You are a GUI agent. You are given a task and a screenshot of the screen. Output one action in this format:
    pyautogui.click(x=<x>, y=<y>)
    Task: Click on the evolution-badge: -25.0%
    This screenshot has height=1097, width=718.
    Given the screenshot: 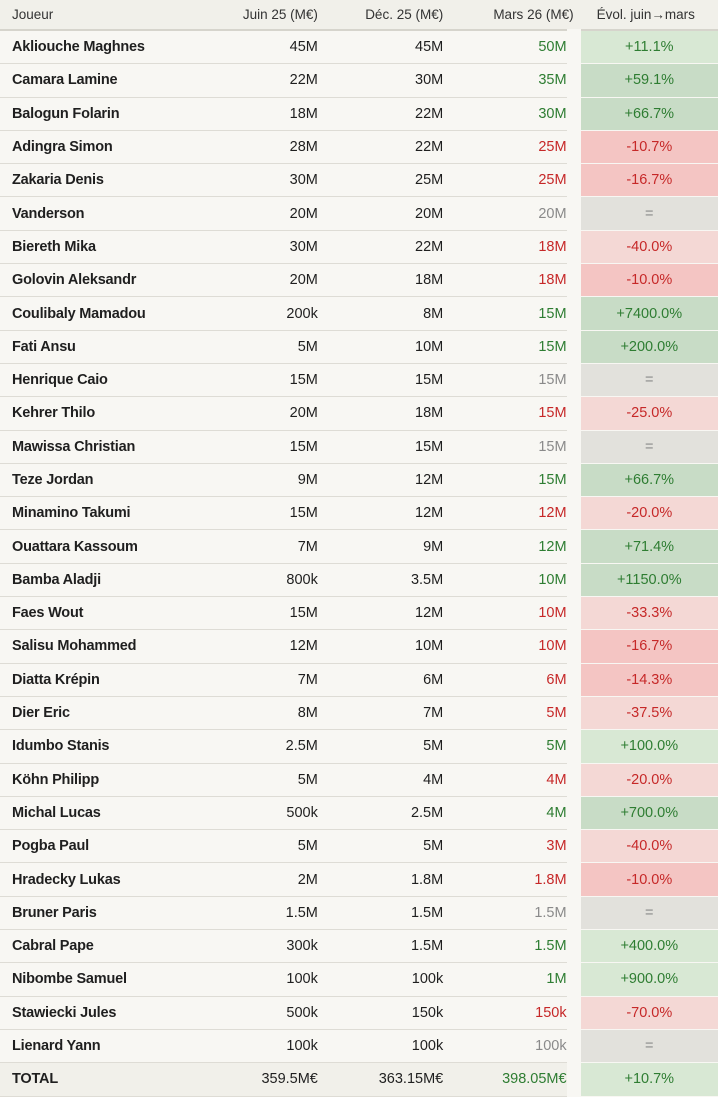 What is the action you would take?
    pyautogui.click(x=642, y=413)
    